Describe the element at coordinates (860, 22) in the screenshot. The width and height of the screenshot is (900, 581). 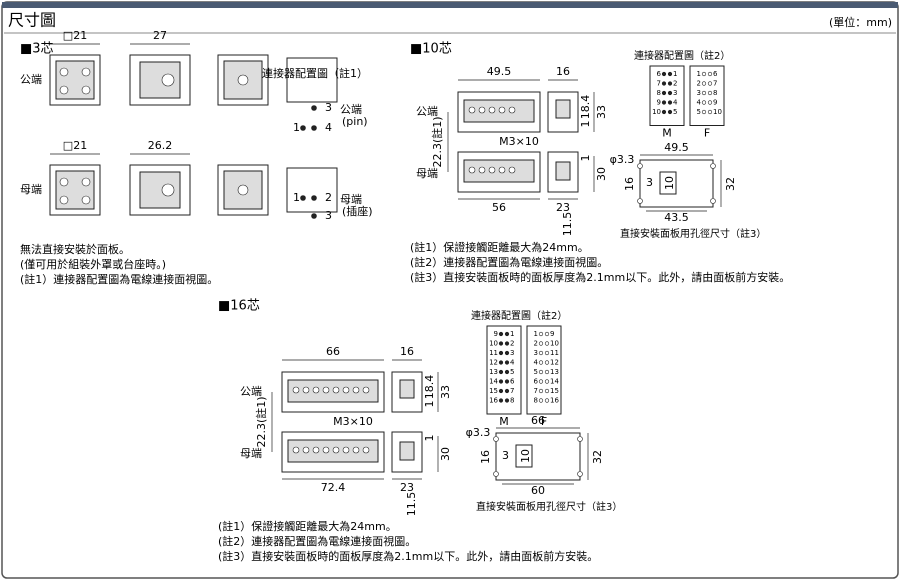
I see `unit: (單位：mm)` at that location.